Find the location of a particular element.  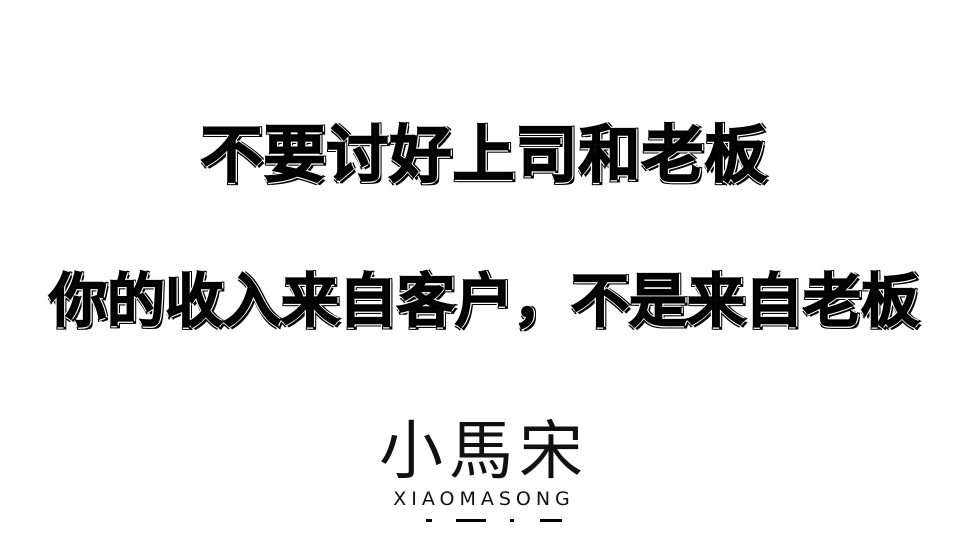

slide-subheadline: 你的收入来自客户，不是来自老板 is located at coordinates (484, 301).